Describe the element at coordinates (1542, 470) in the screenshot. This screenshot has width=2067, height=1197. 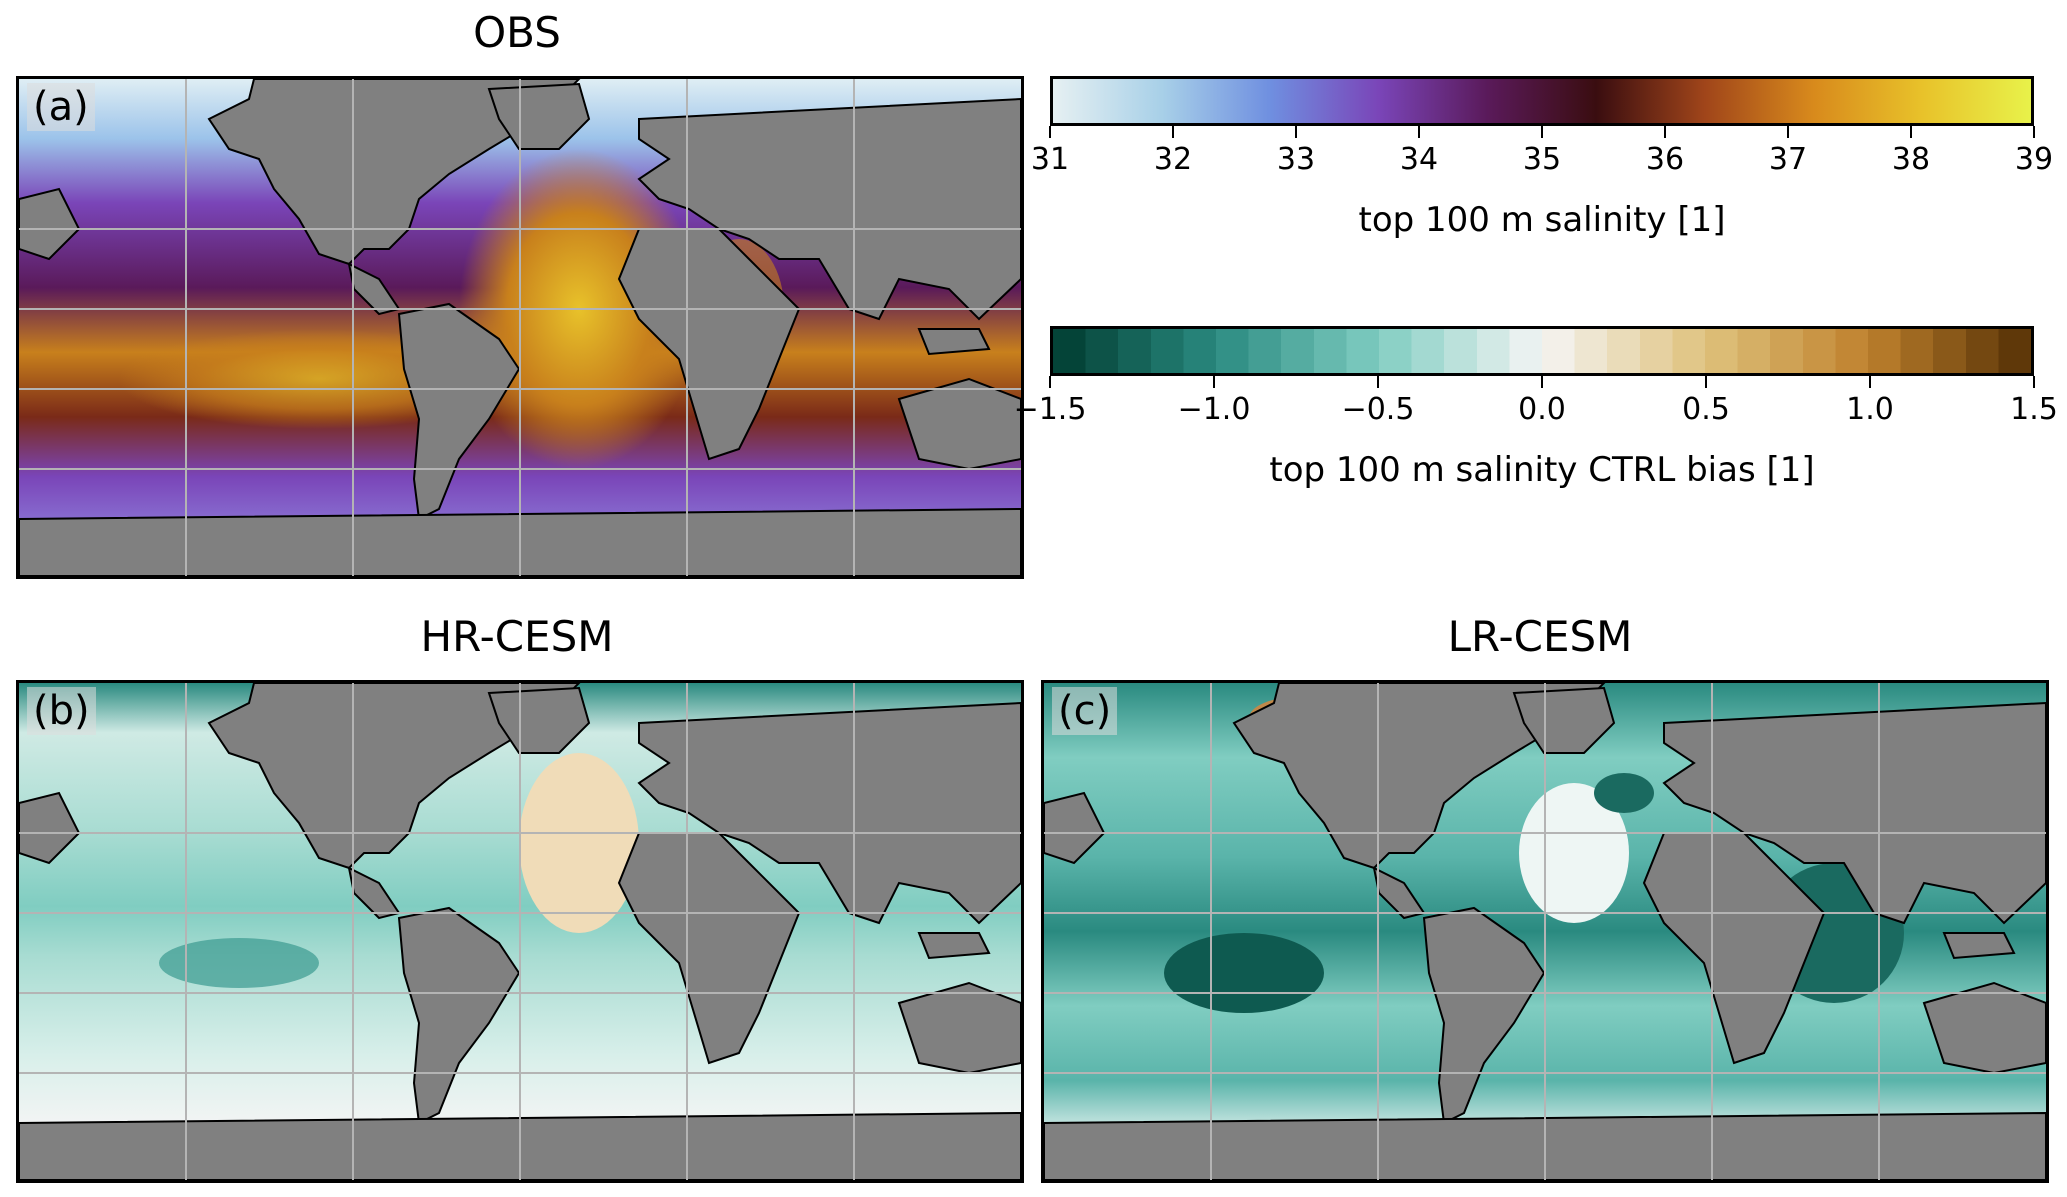
I see `bias-colorbar-label: top 100 m salinity CTRL bias [1]` at that location.